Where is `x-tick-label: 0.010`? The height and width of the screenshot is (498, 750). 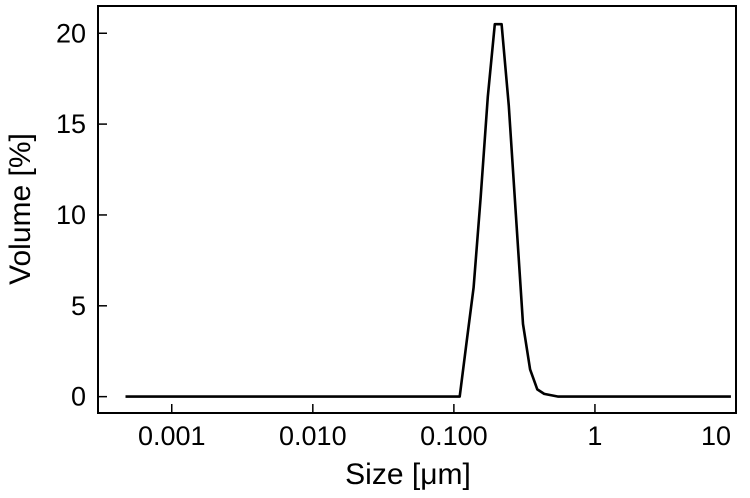
x-tick-label: 0.010 is located at coordinates (313, 436).